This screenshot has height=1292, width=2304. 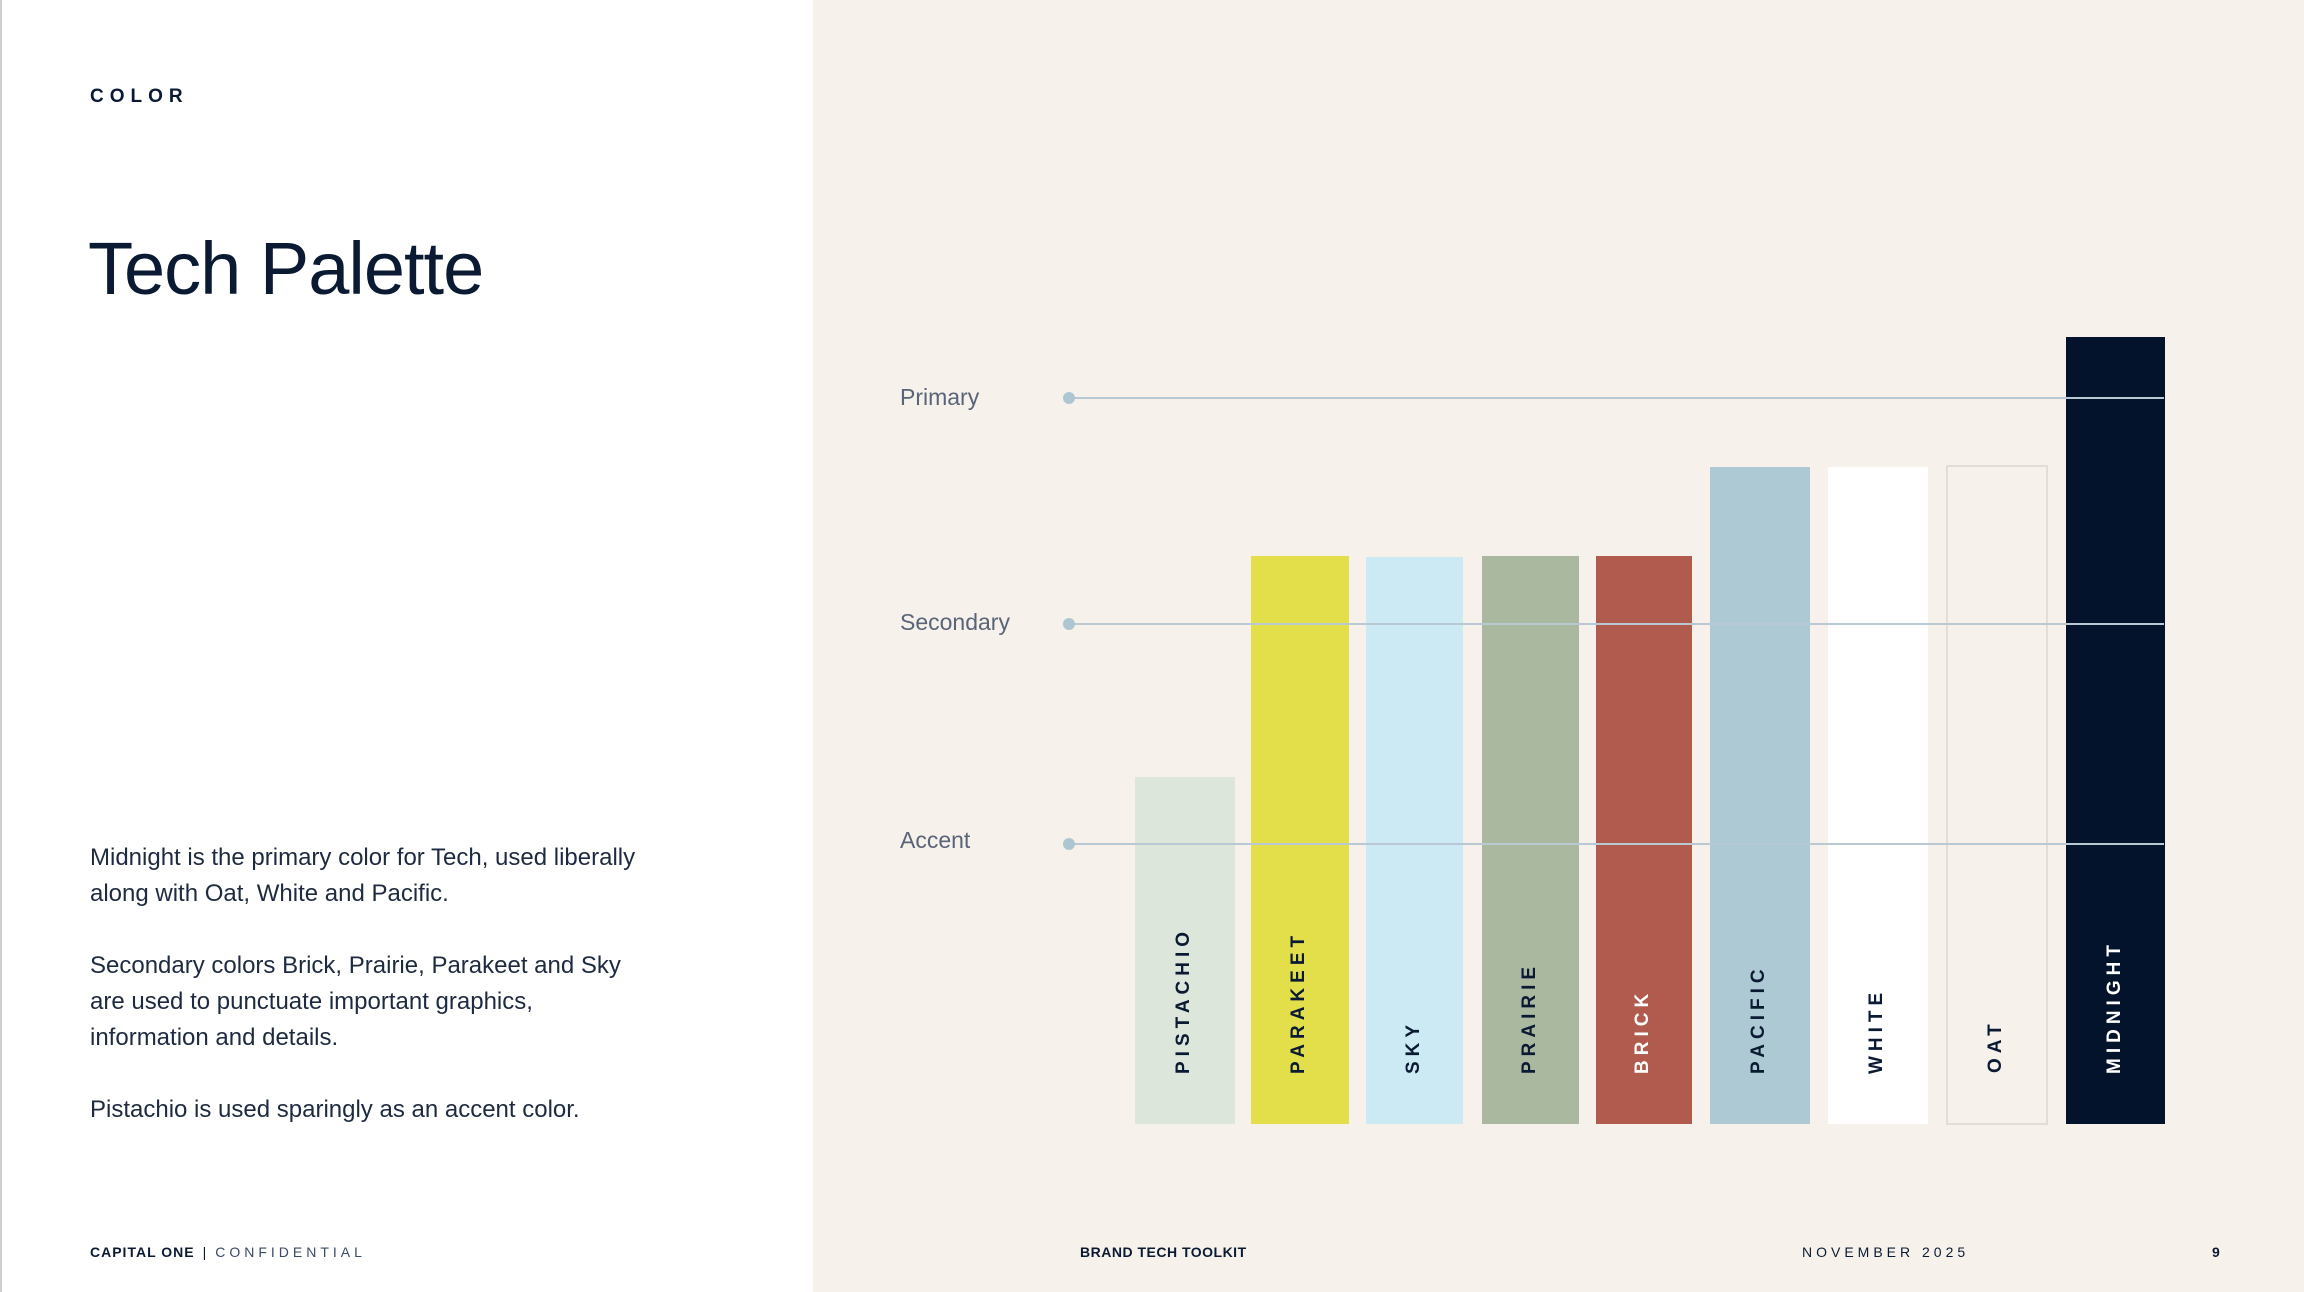 I want to click on swatch-parakeet: PARAKEET, so click(x=1300, y=840).